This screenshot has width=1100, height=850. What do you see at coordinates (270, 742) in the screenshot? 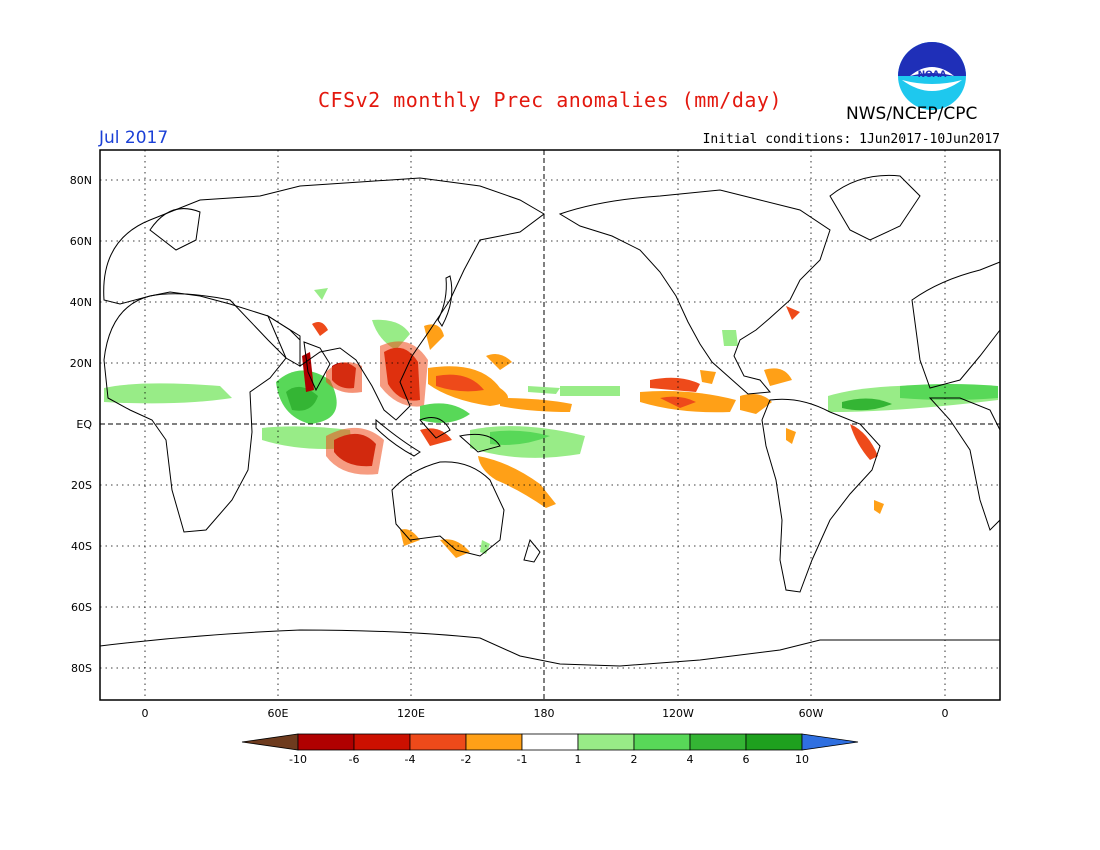
I see `colorbar-lower-extend` at bounding box center [270, 742].